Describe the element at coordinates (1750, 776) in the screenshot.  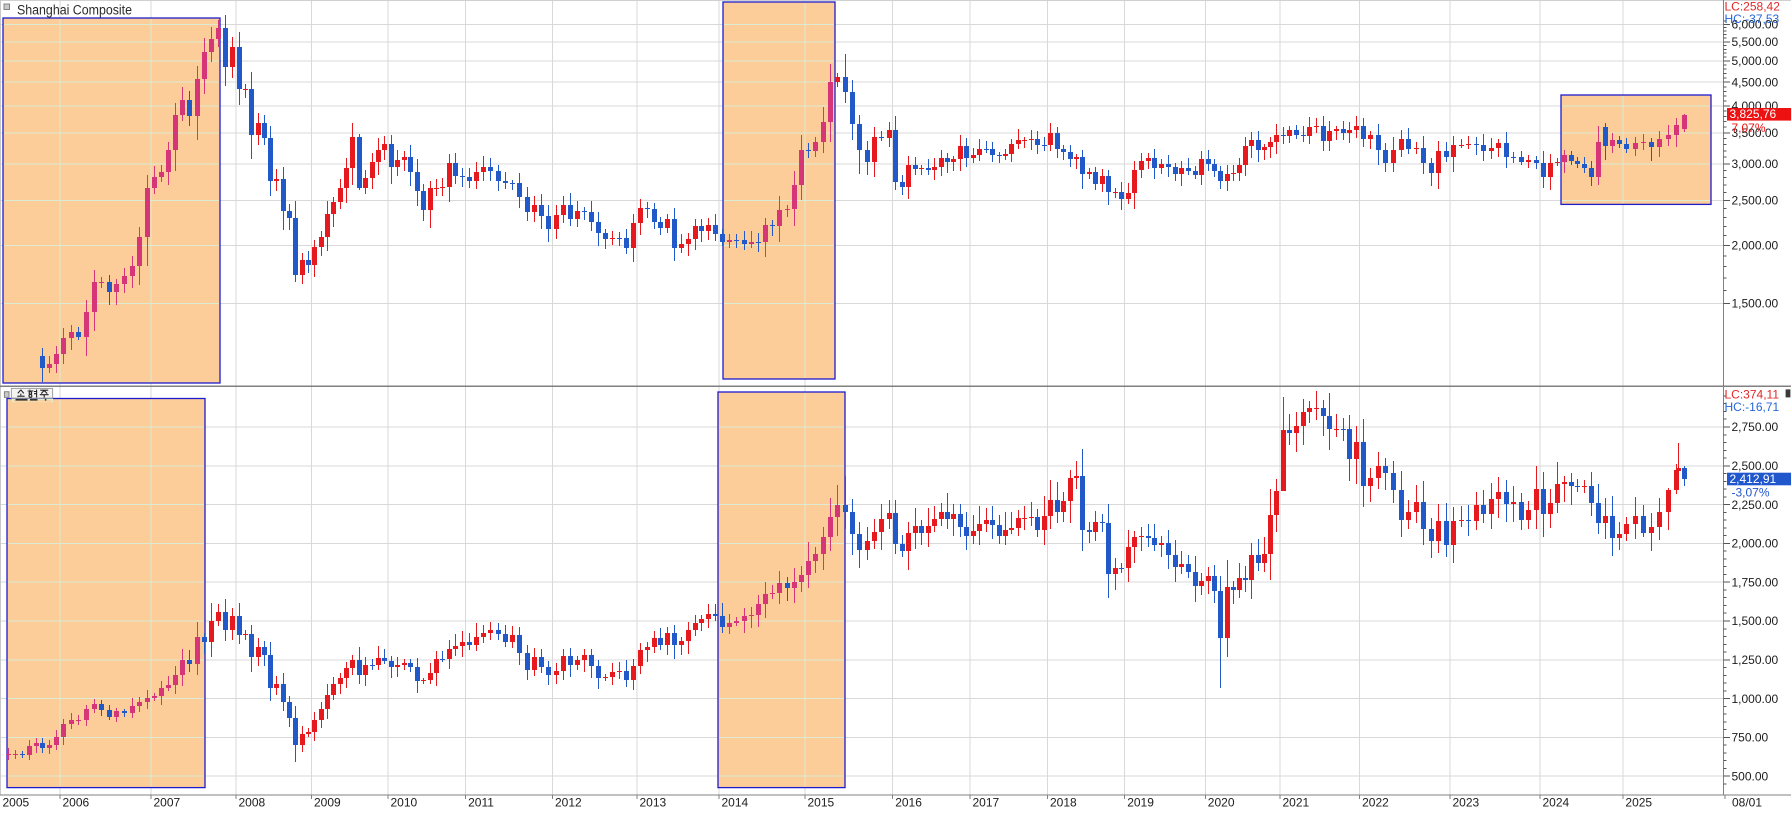
I see `svg-text: 500.00` at that location.